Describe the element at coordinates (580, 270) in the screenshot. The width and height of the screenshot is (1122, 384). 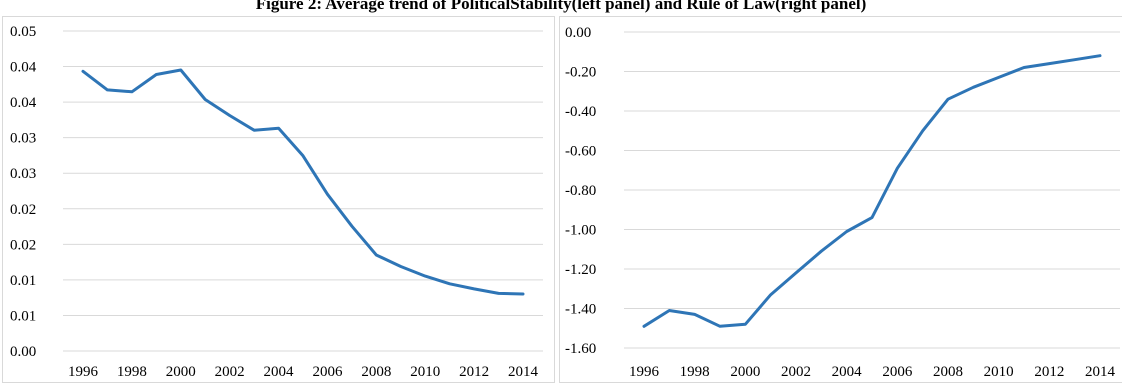
I see `y-tick-label: -1.20` at that location.